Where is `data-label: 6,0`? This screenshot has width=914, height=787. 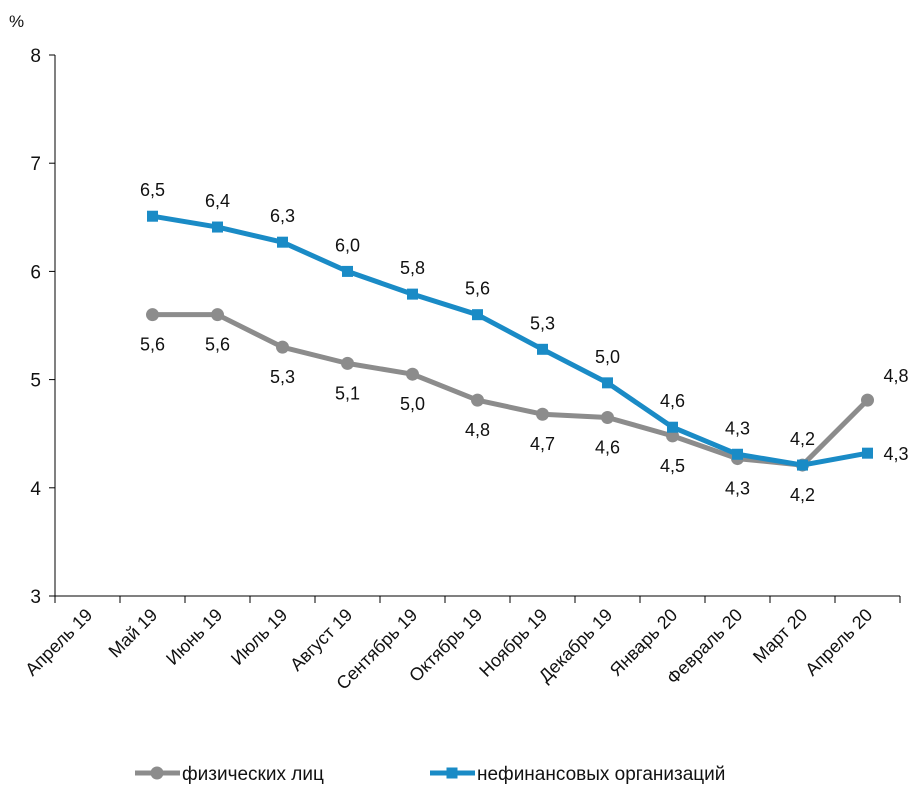
data-label: 6,0 is located at coordinates (347, 245).